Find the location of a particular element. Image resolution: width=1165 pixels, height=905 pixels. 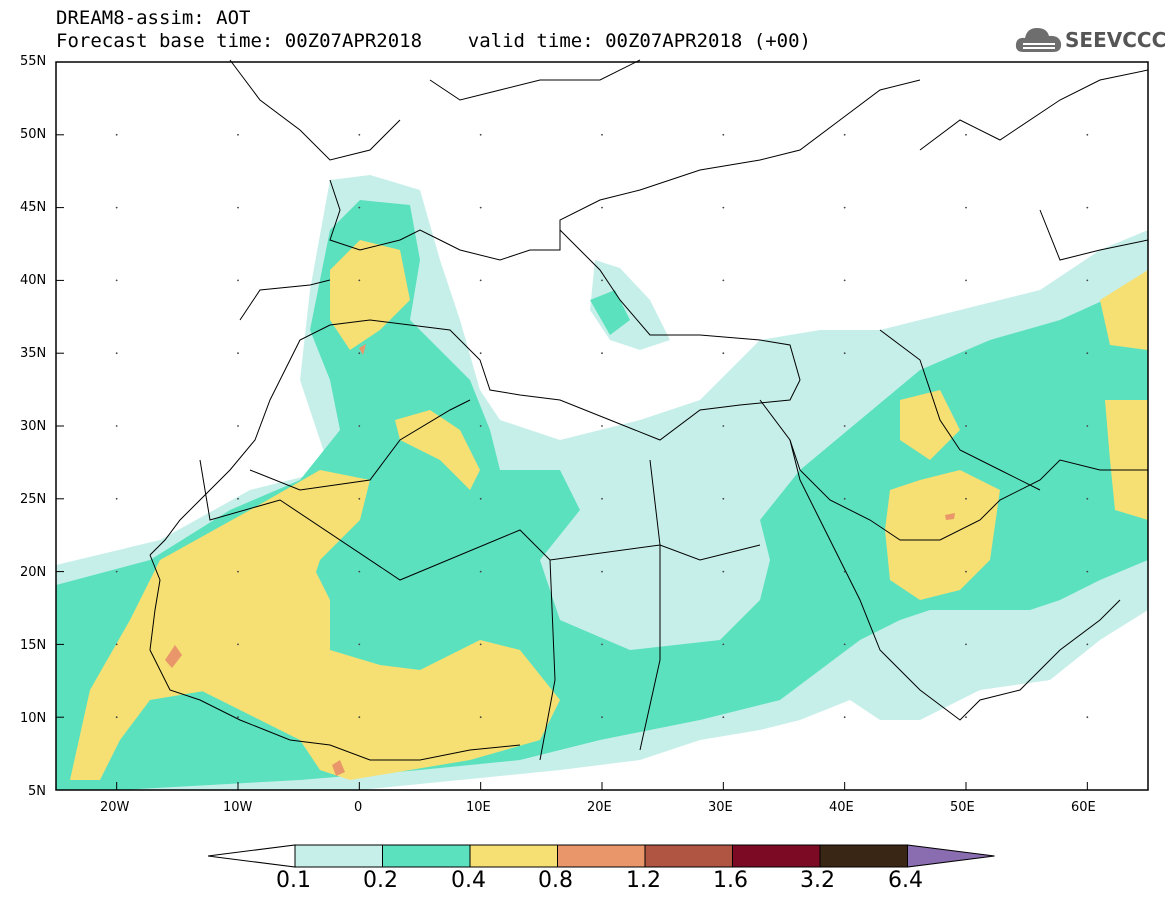

colorbar-tick-label: 3.2 is located at coordinates (817, 880).